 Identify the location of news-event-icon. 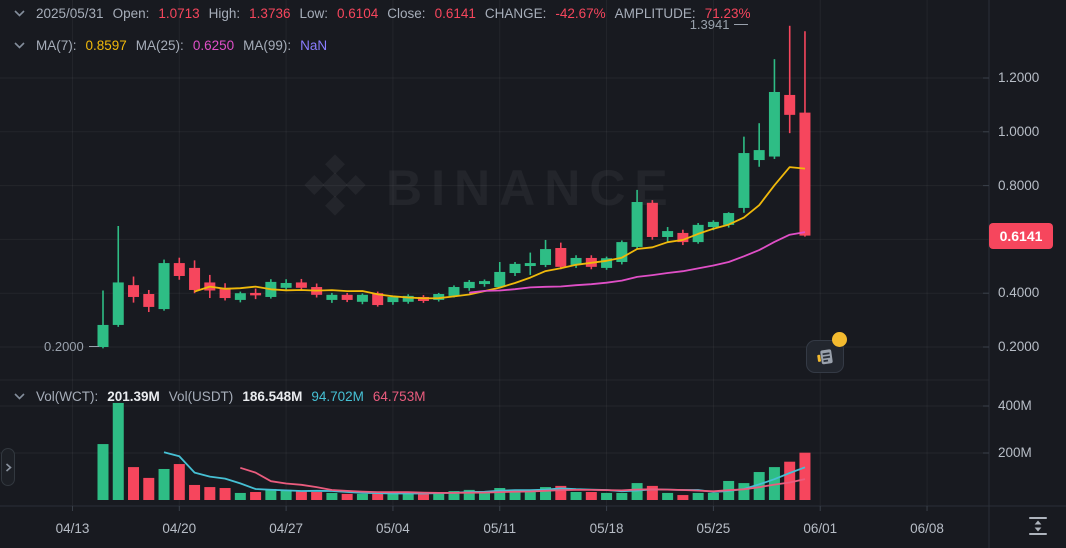
(825, 356).